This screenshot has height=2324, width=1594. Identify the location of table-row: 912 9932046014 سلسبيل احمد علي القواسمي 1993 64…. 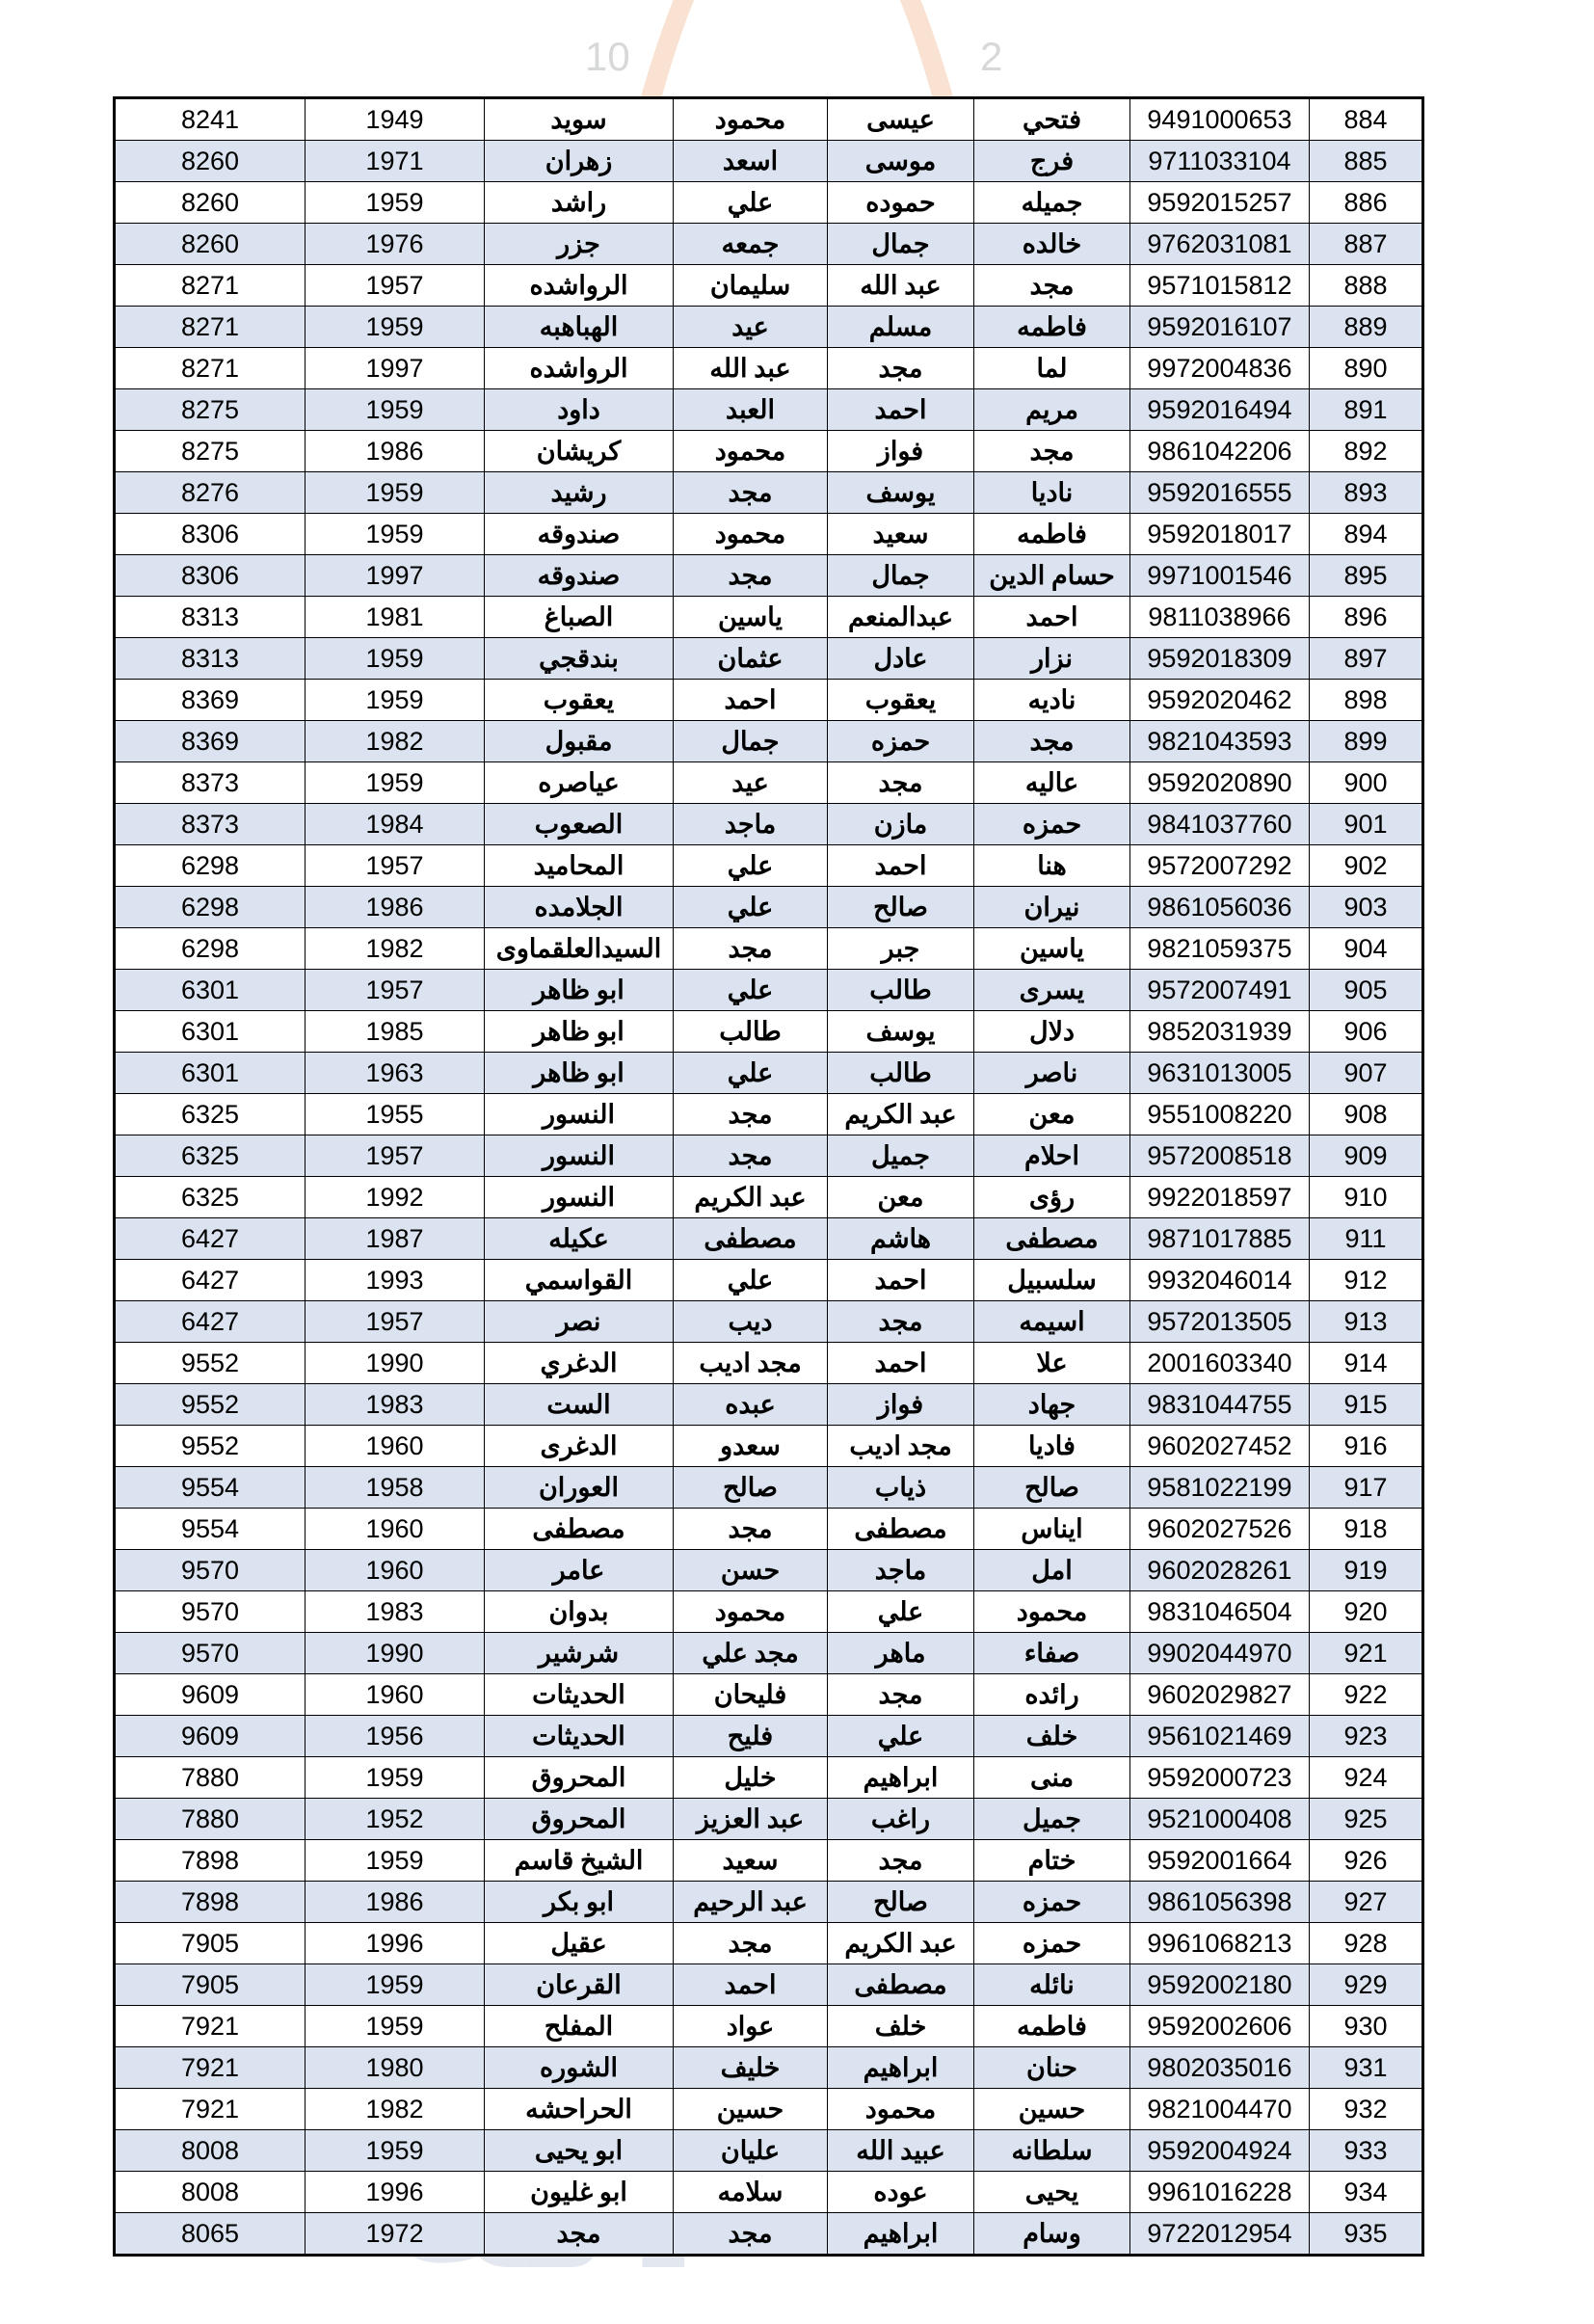
(768, 1280).